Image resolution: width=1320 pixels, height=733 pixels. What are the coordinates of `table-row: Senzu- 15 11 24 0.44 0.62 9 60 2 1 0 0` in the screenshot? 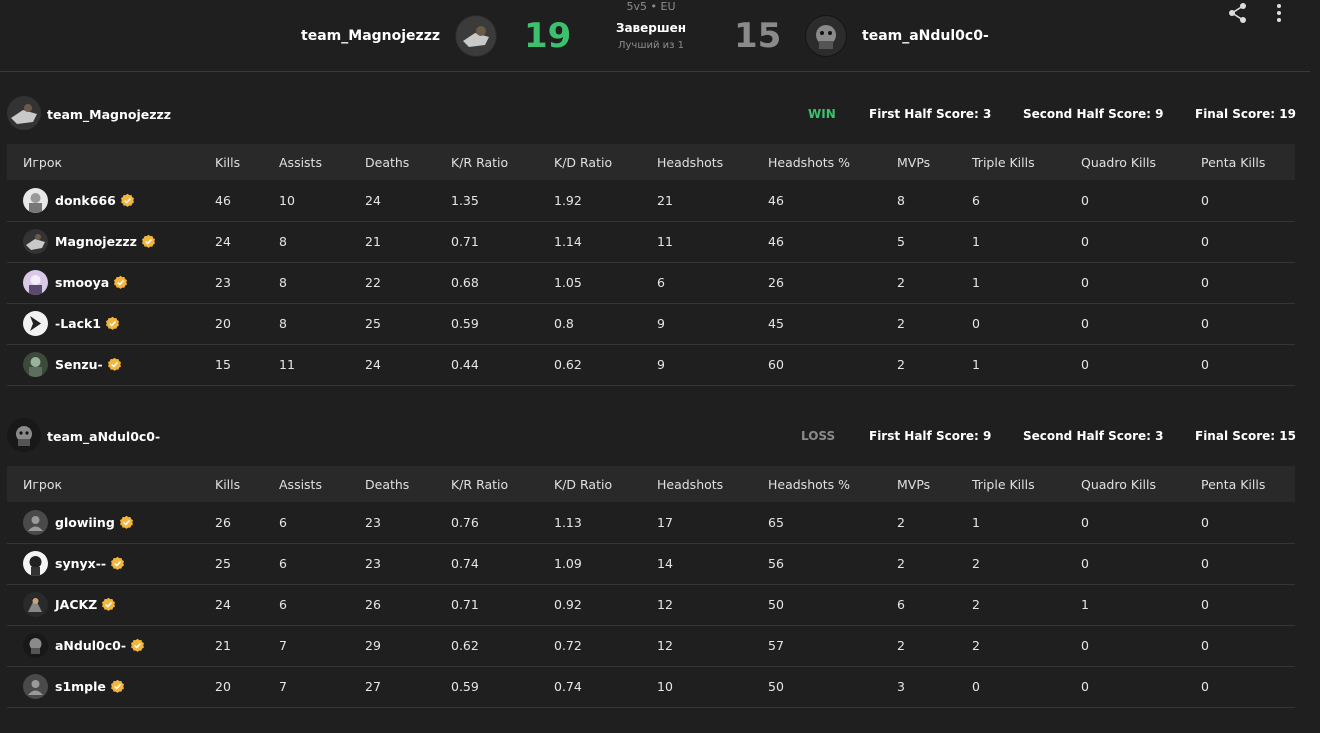 It's located at (651, 364).